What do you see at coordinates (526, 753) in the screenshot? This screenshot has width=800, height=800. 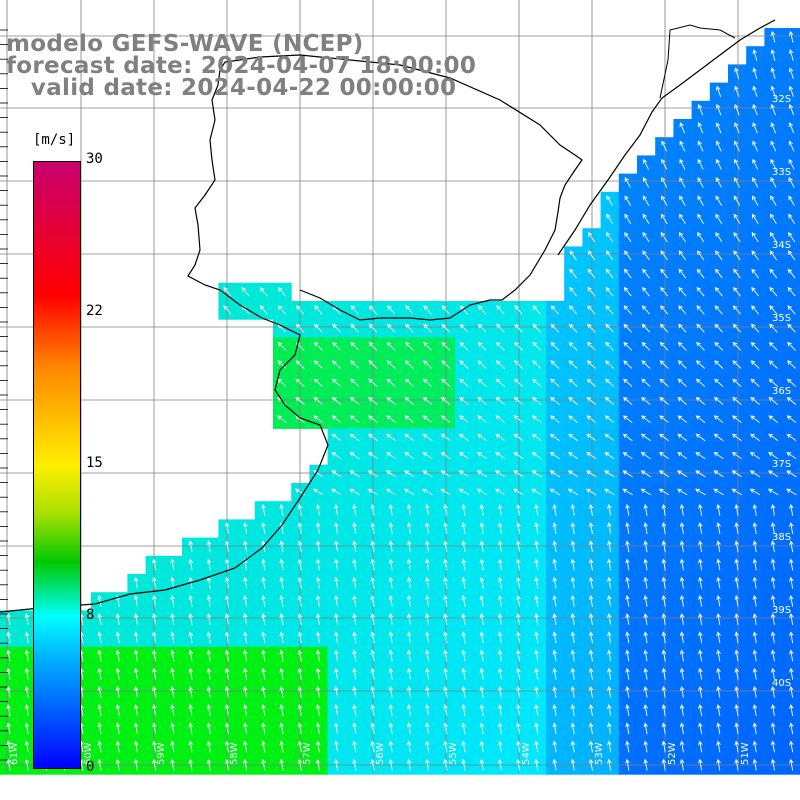 I see `longitude-label: 54W` at bounding box center [526, 753].